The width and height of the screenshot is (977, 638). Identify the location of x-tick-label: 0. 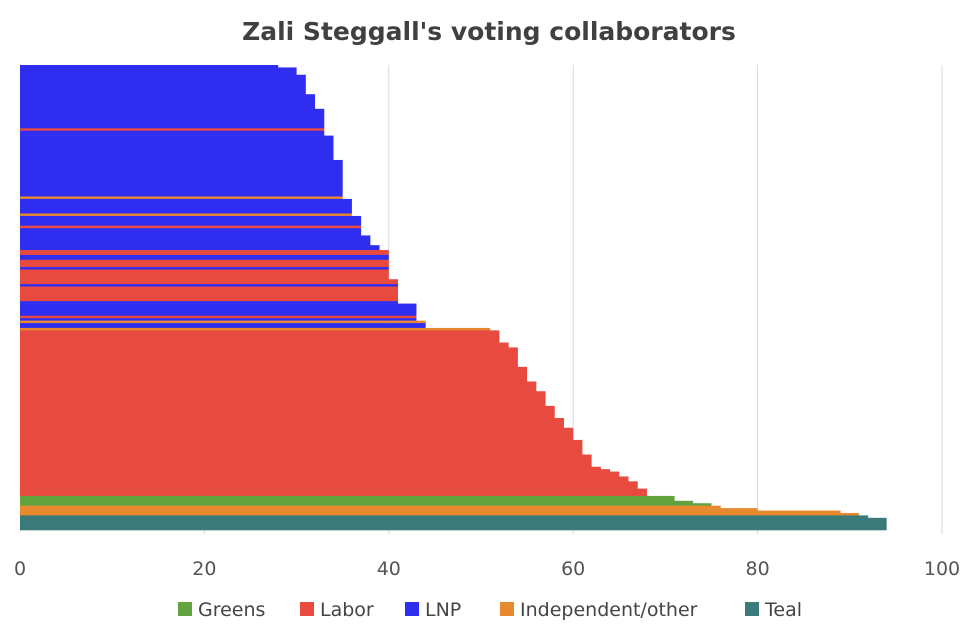
(20, 569).